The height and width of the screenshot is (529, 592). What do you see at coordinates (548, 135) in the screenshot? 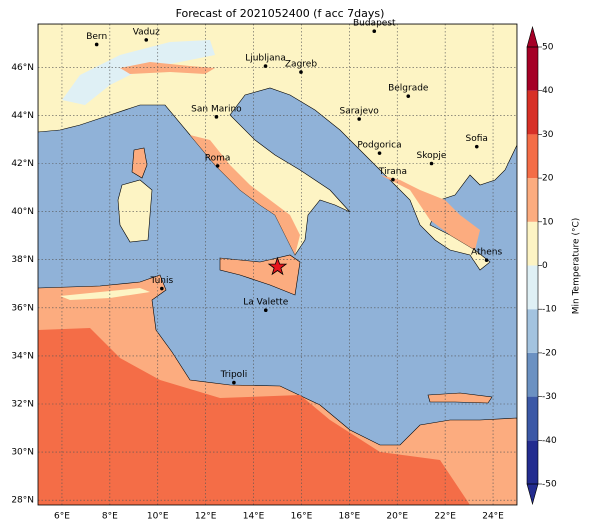
I see `colorbar-tick-label: 30` at bounding box center [548, 135].